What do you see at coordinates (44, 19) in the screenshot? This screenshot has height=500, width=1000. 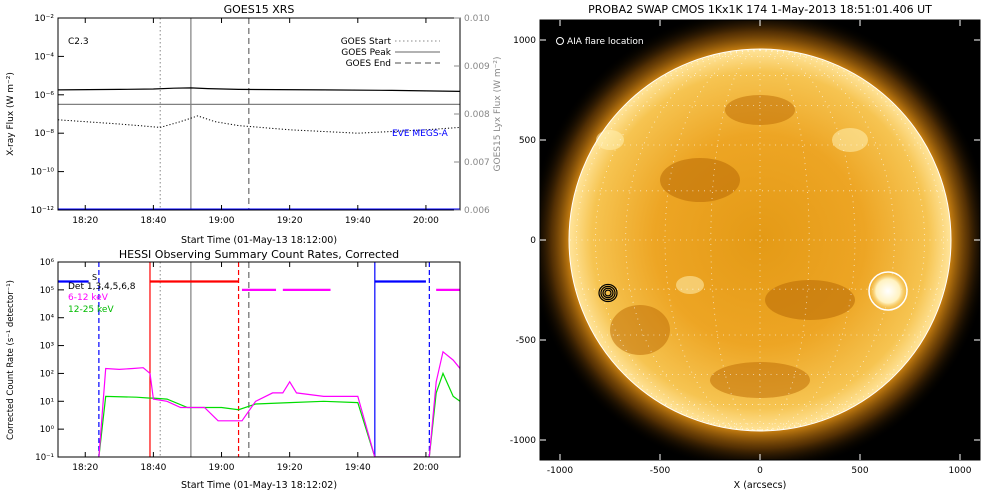 I see `goes-y-tick-label: 10⁻²` at bounding box center [44, 19].